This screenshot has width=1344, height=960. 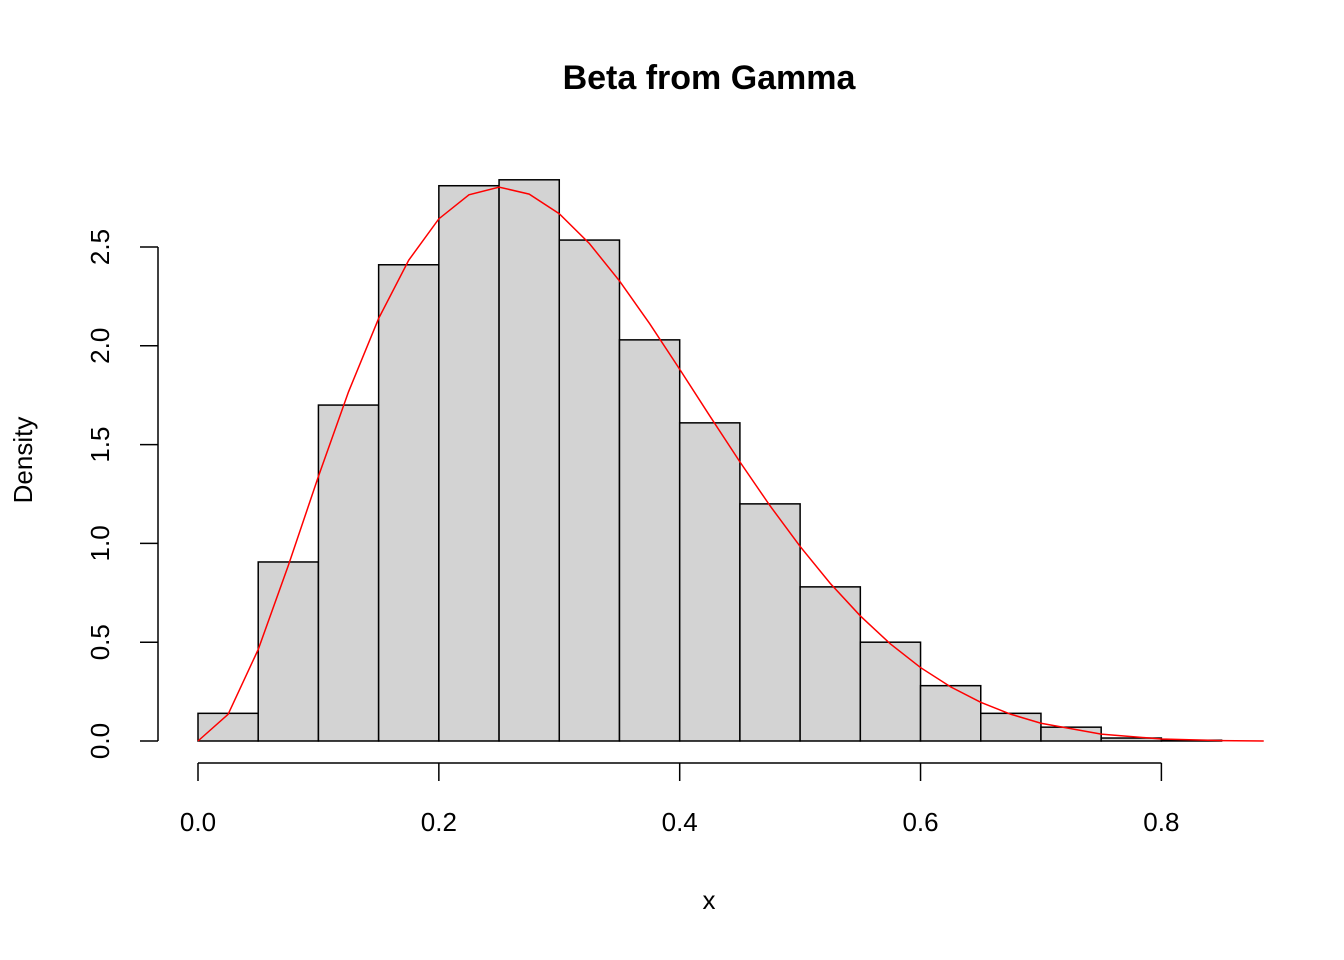 What do you see at coordinates (100, 247) in the screenshot?
I see `y-tick-label: 2.5` at bounding box center [100, 247].